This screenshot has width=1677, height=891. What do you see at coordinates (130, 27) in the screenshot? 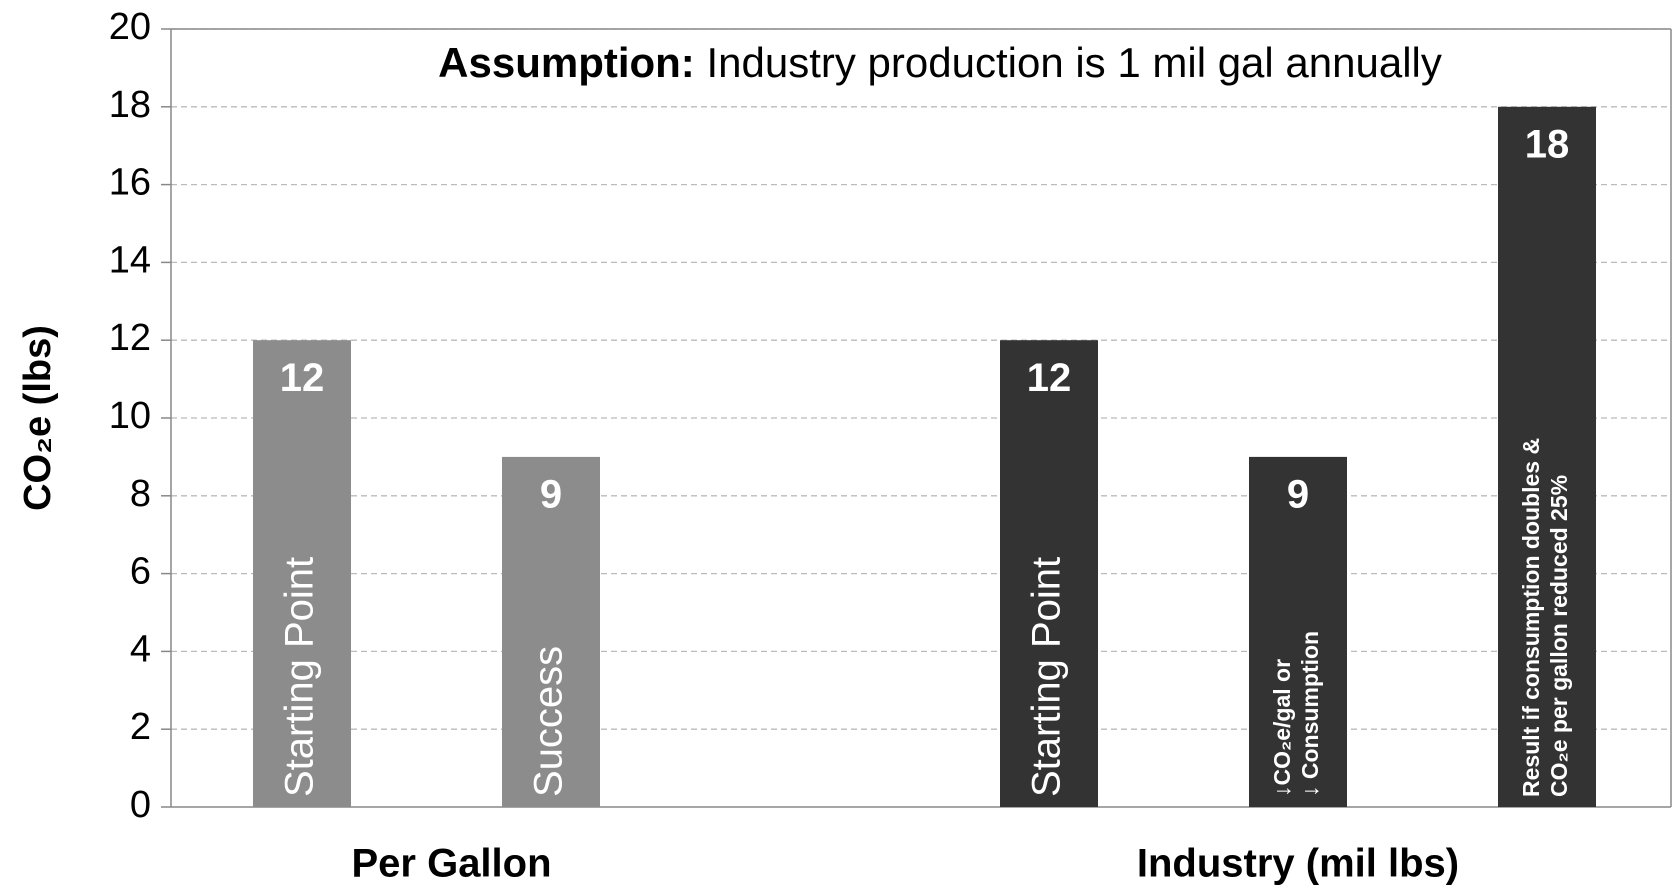
I see `y-tick-label: 20` at bounding box center [130, 27].